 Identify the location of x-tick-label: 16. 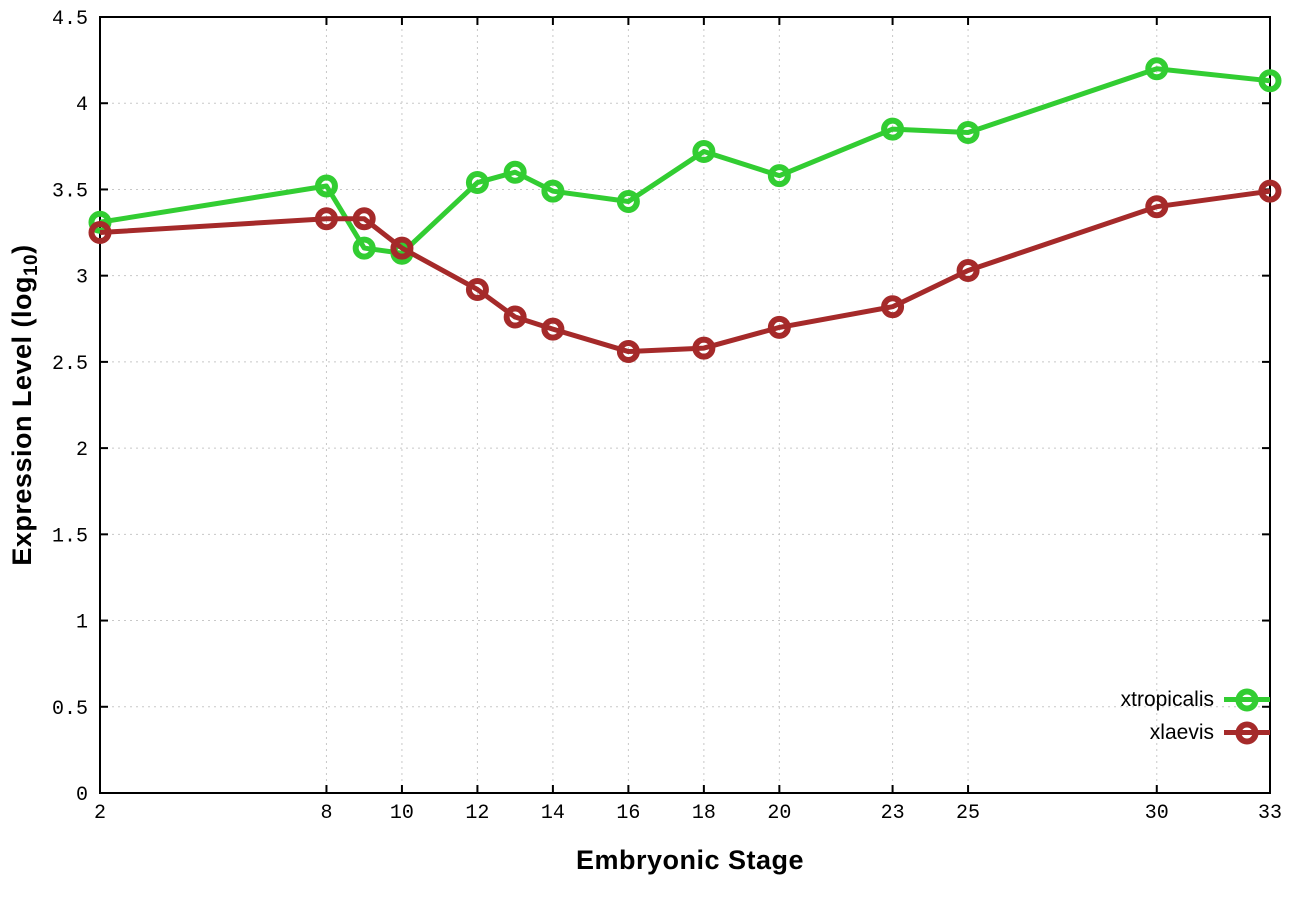
(628, 813).